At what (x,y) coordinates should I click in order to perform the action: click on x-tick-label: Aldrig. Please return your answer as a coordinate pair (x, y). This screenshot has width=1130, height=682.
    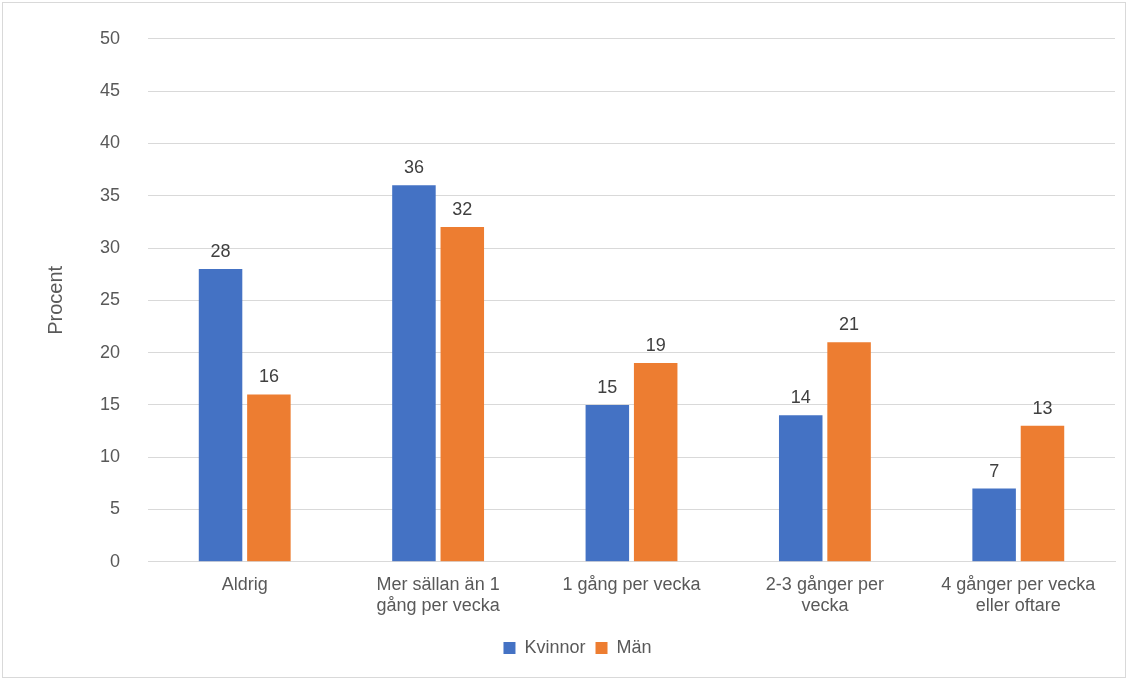
    Looking at the image, I should click on (244, 583).